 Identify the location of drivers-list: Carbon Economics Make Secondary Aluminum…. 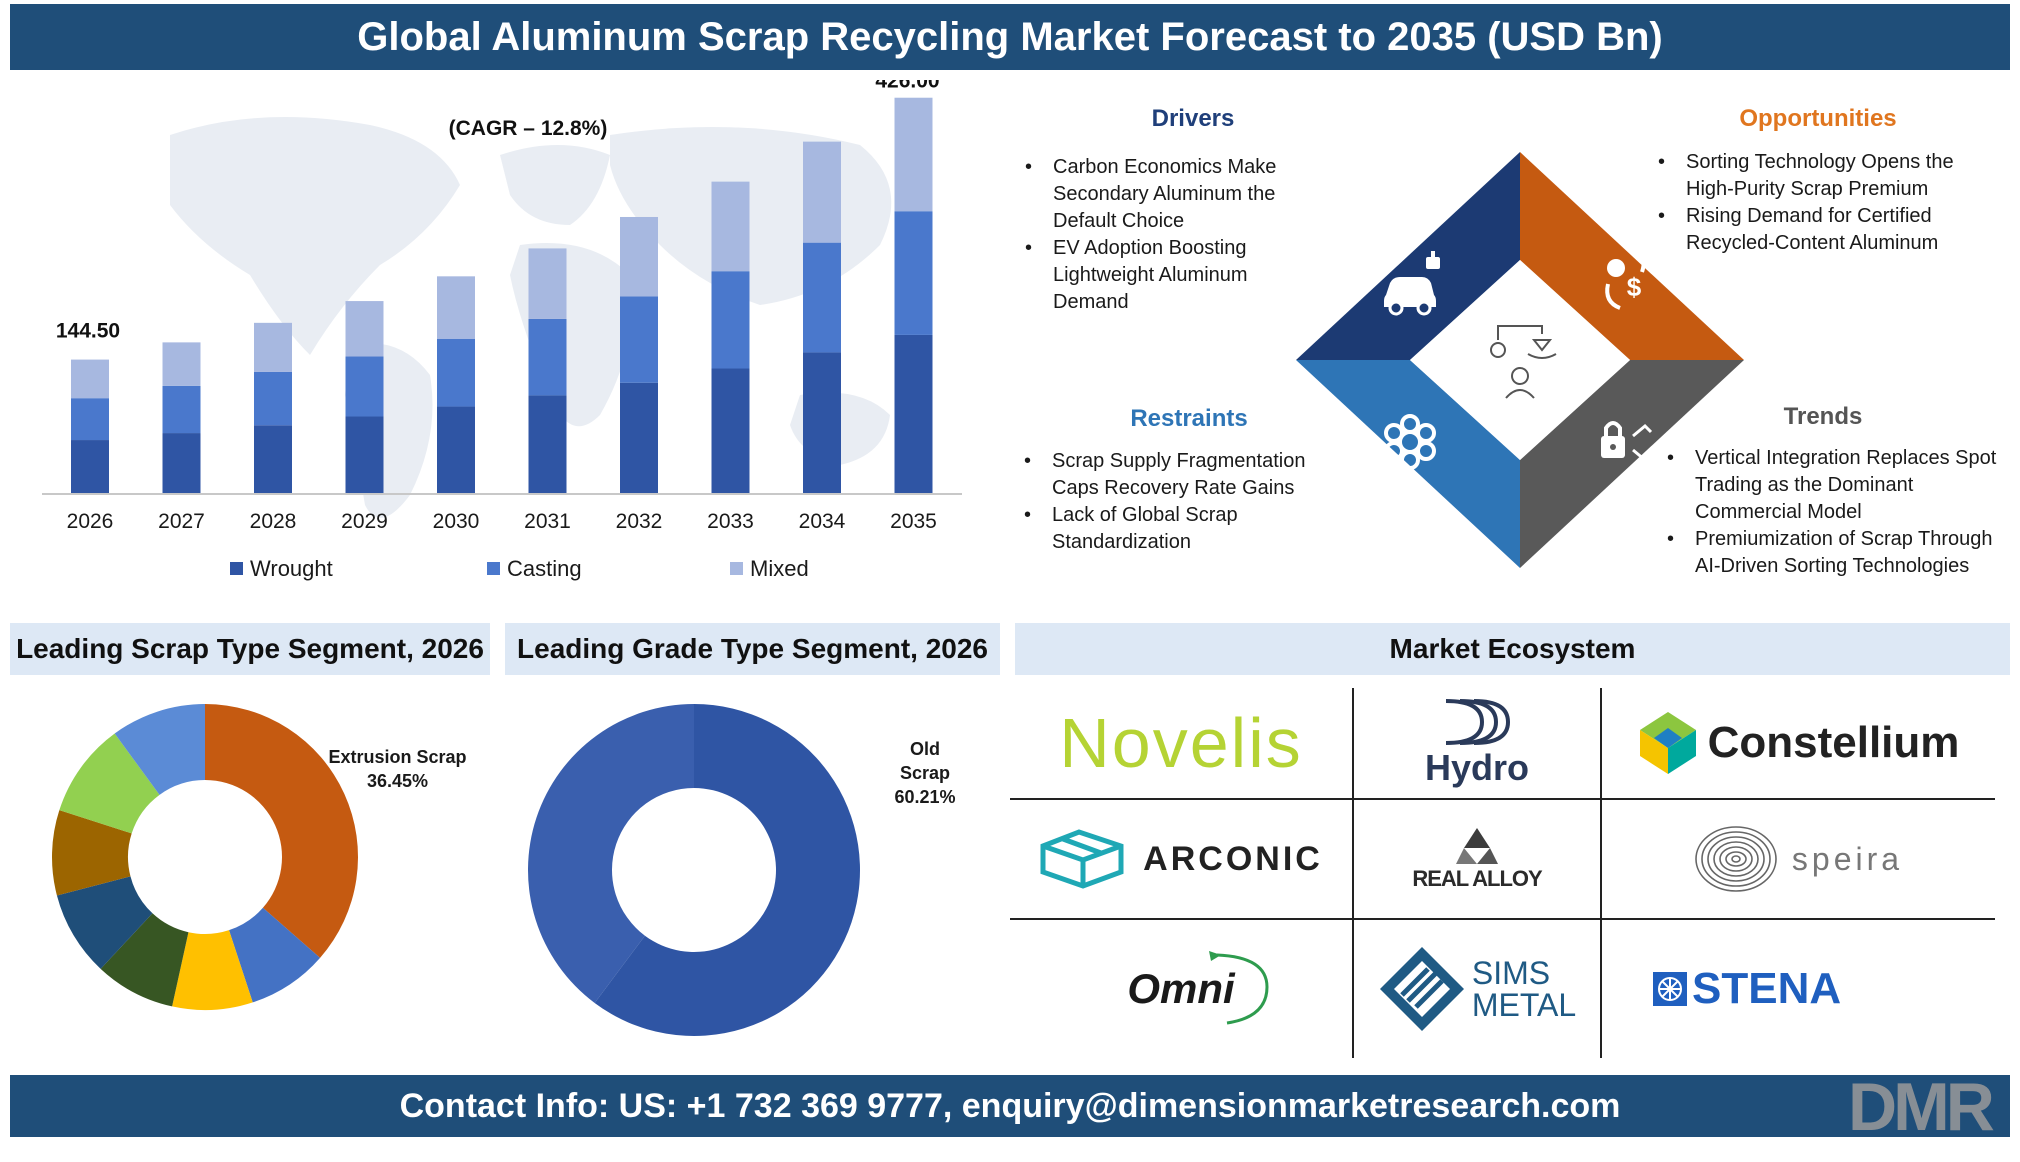
(1170, 235).